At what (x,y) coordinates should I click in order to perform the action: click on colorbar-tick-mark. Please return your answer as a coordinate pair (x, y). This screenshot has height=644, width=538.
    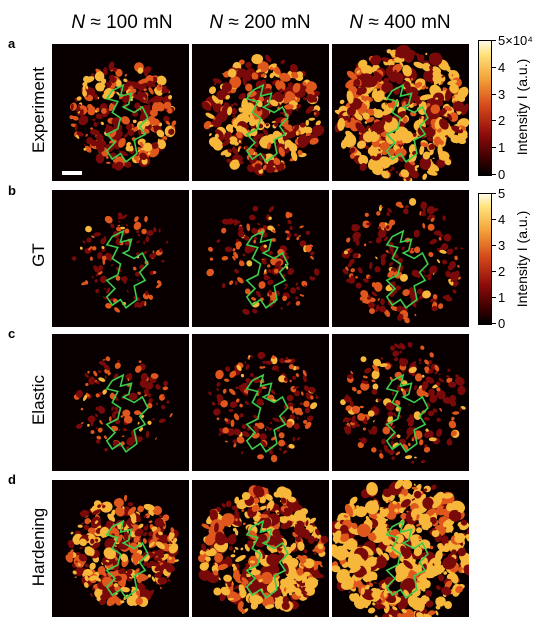
    Looking at the image, I should click on (494, 148).